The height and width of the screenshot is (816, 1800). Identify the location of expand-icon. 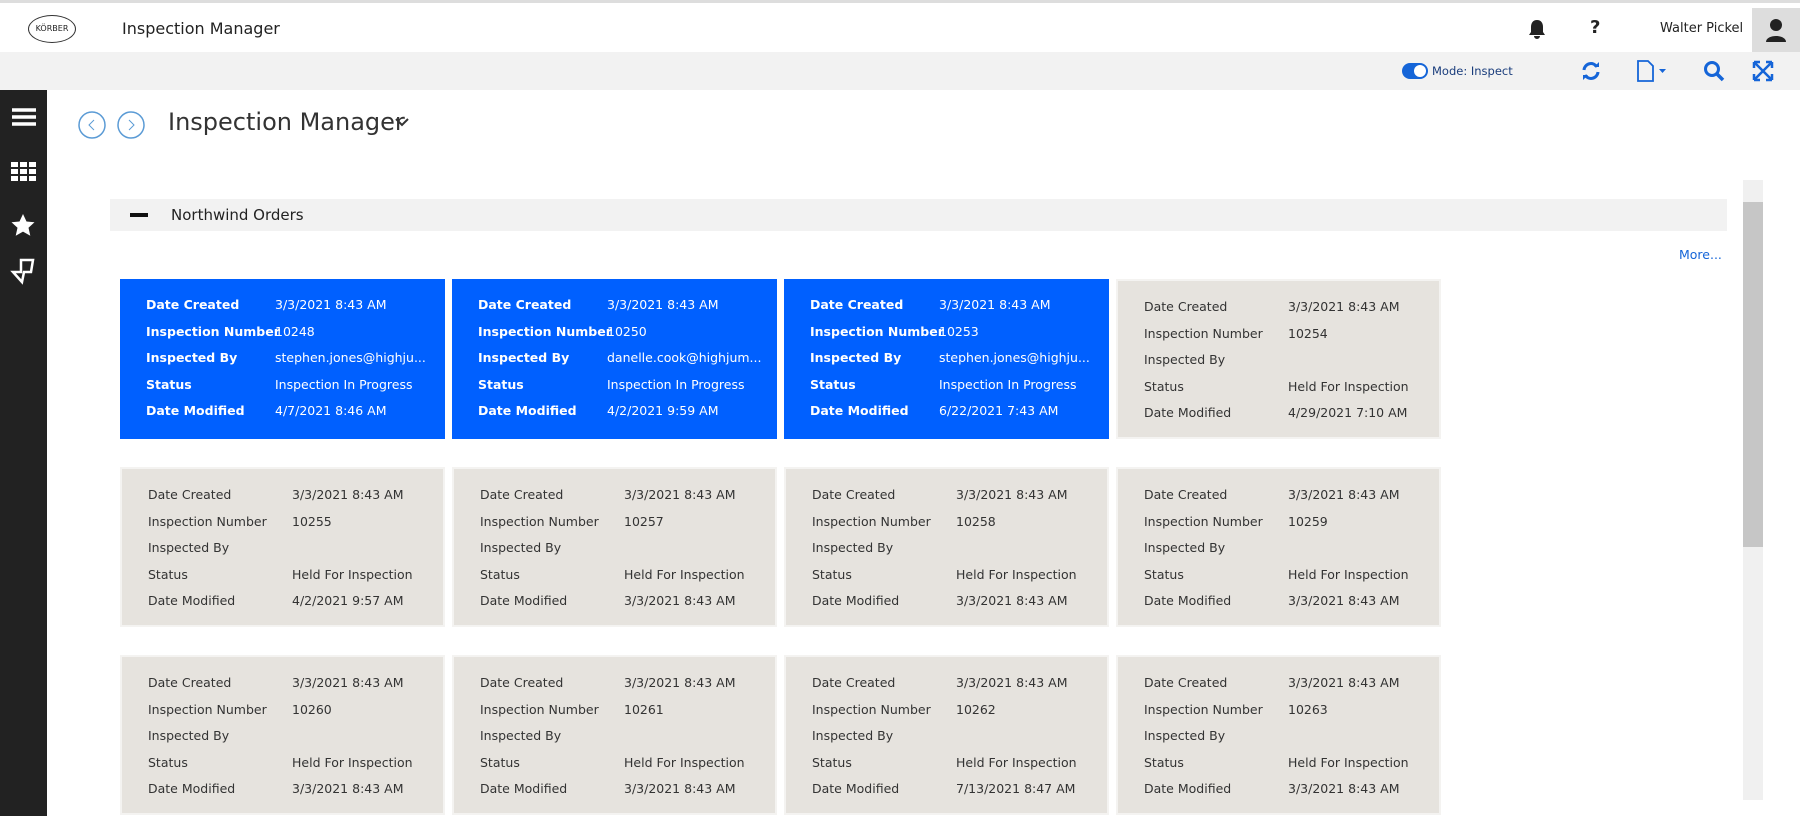
(1763, 71).